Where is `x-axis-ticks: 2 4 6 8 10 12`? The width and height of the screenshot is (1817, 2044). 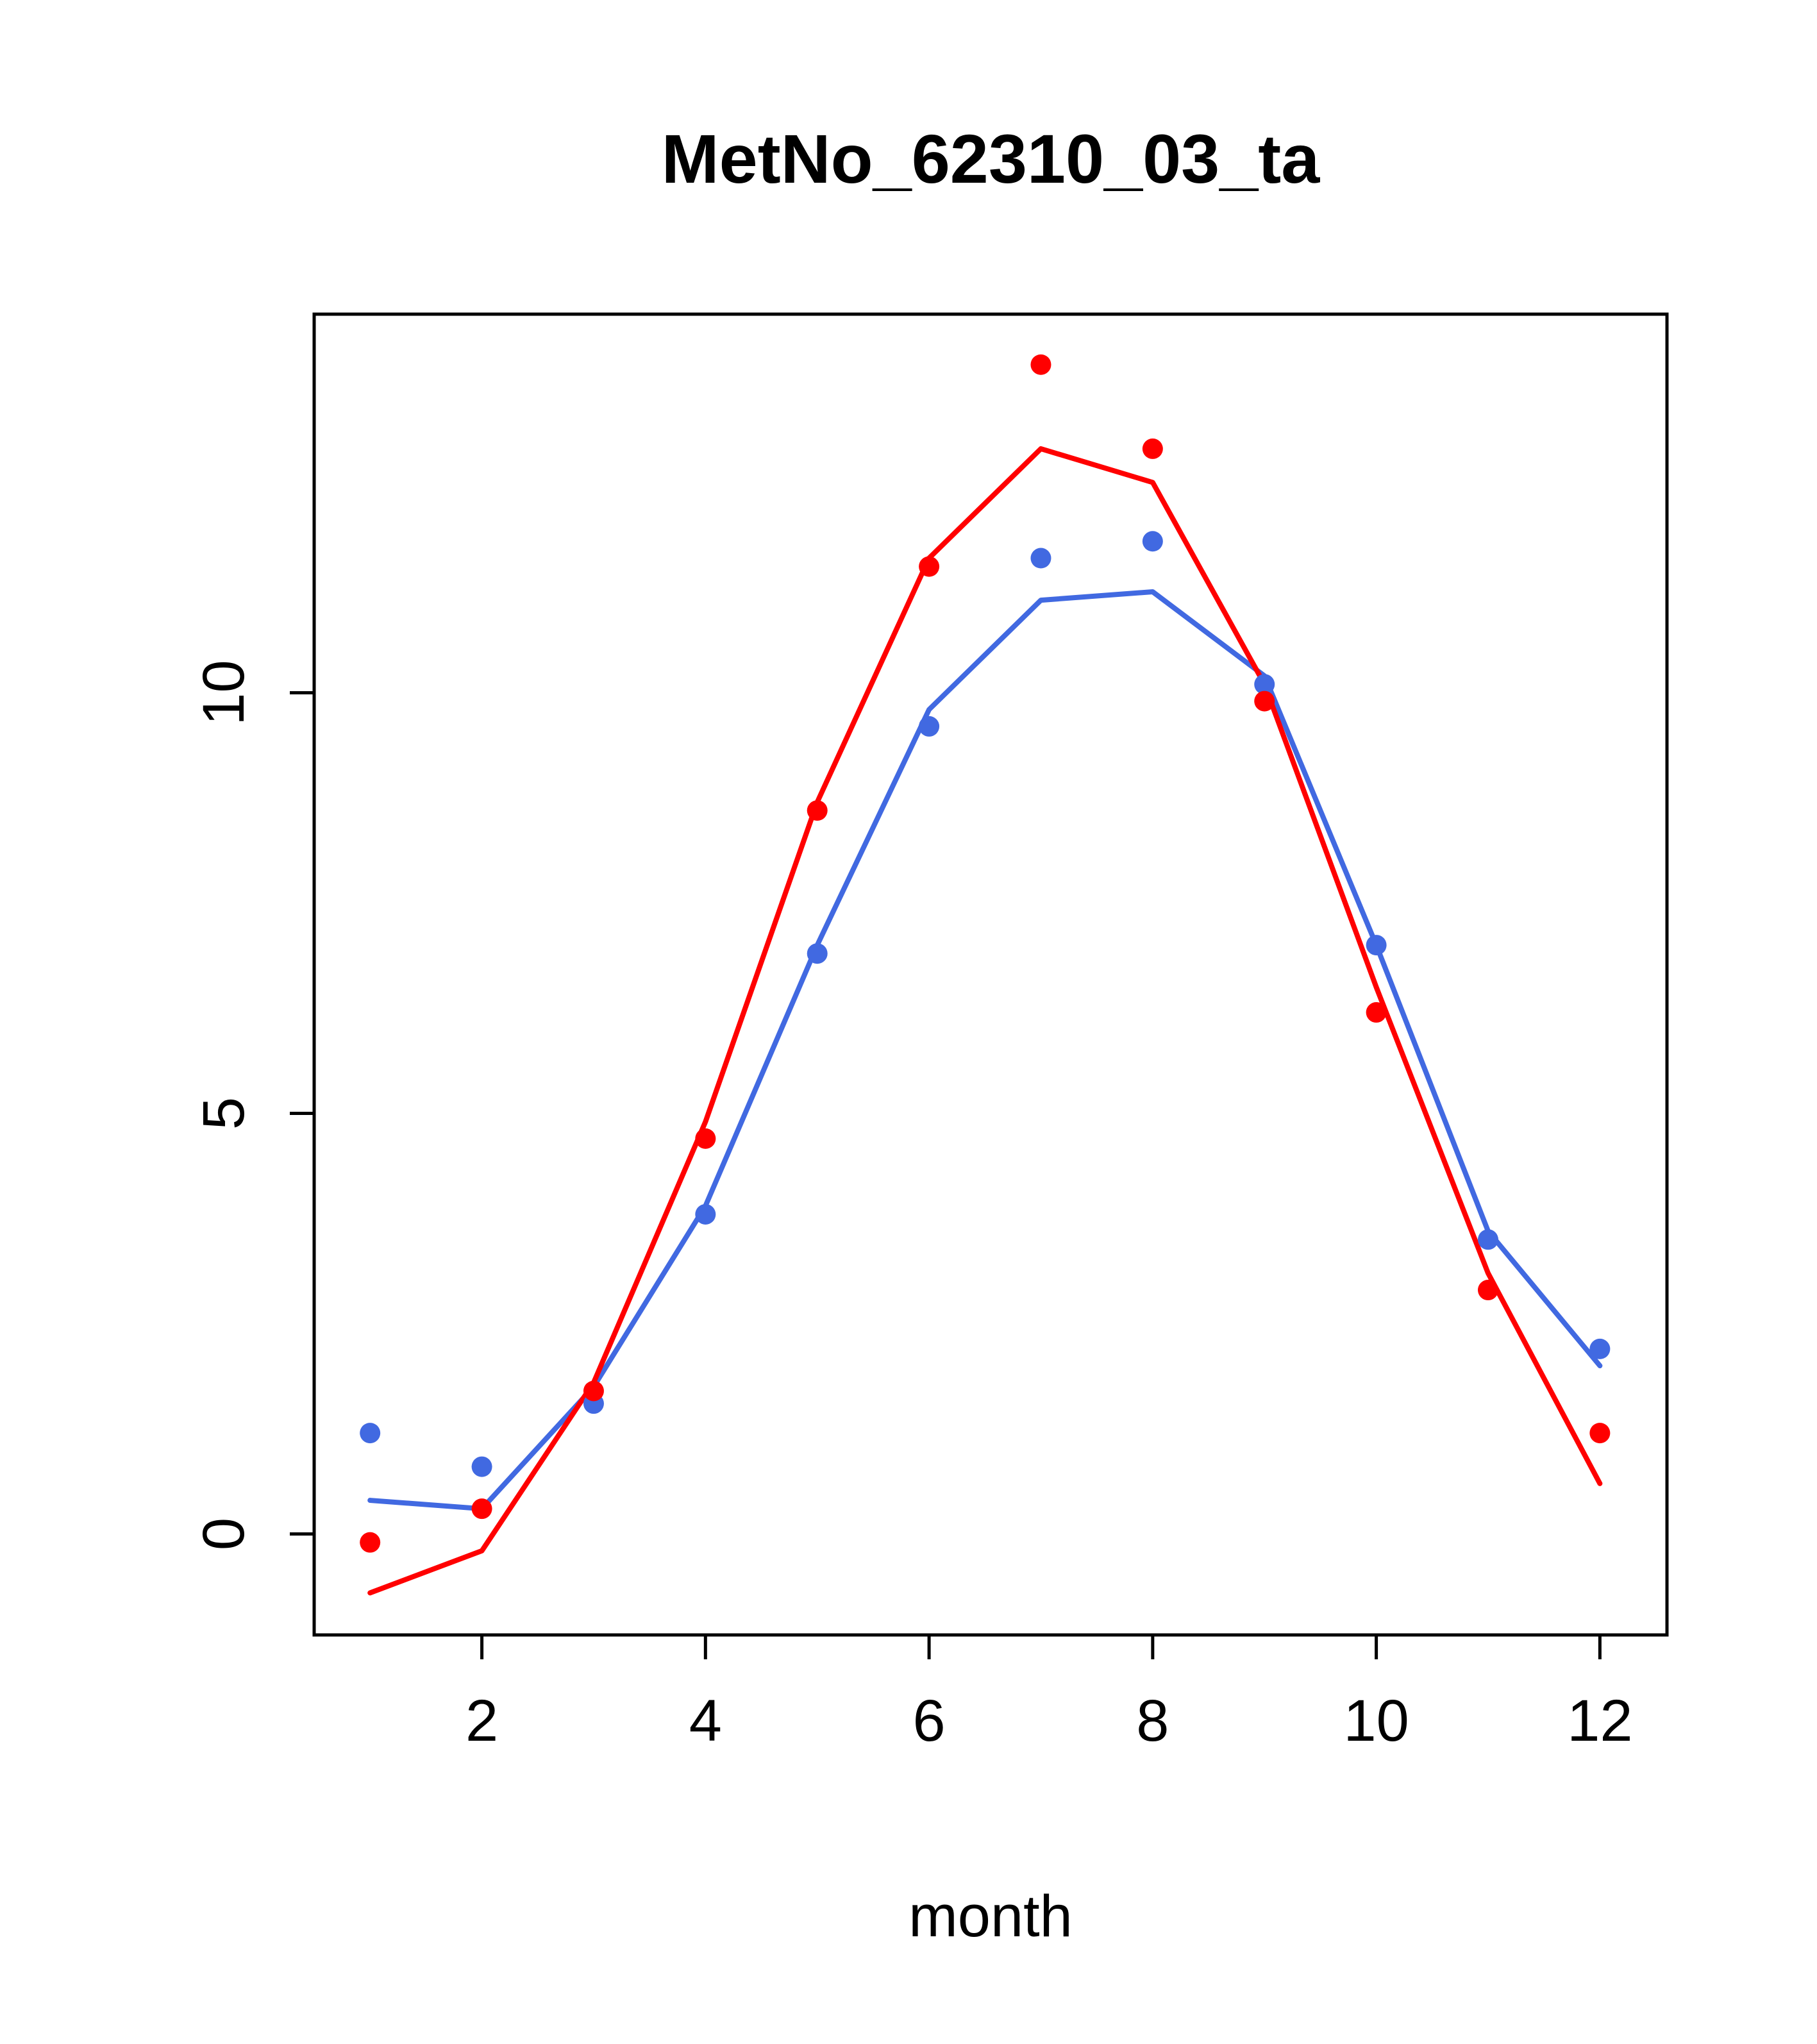
x-axis-ticks: 2 4 6 8 10 12 is located at coordinates (1049, 1695).